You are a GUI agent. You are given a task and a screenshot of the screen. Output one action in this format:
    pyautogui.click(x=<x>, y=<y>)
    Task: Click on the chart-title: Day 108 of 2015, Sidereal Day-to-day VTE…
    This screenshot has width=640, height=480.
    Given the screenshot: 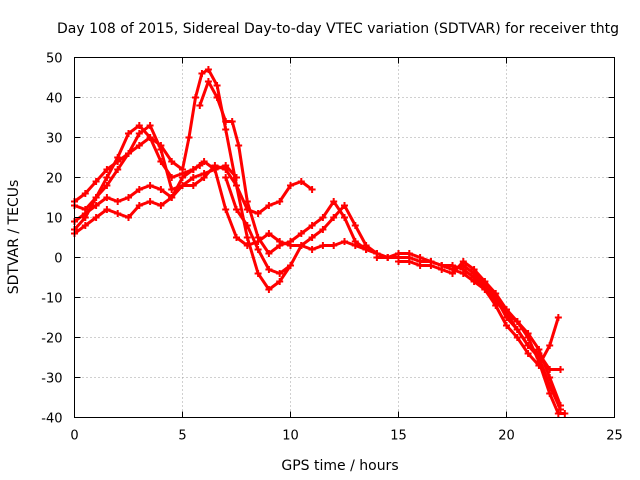 What is the action you would take?
    pyautogui.click(x=338, y=29)
    